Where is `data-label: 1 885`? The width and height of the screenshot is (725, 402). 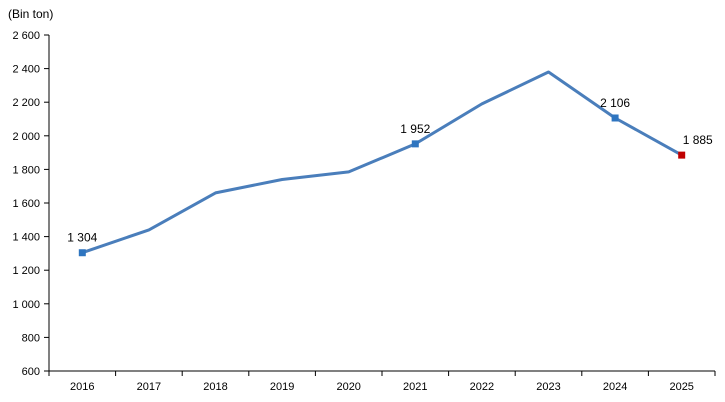 data-label: 1 885 is located at coordinates (698, 140).